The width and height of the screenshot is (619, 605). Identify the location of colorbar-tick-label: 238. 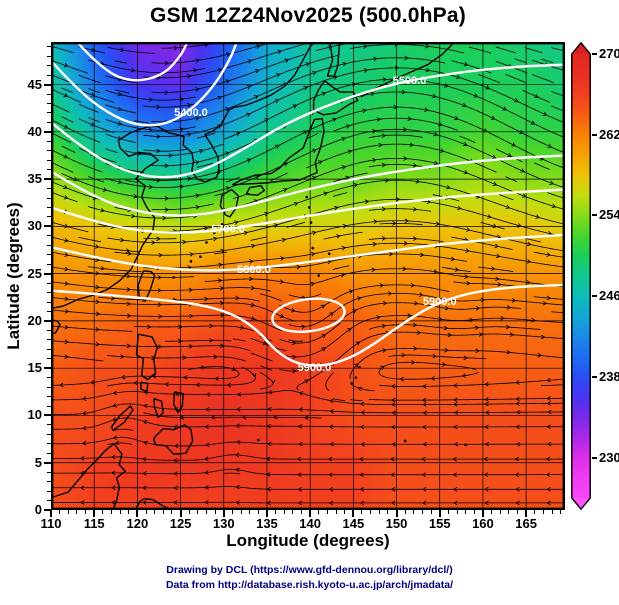
(609, 376).